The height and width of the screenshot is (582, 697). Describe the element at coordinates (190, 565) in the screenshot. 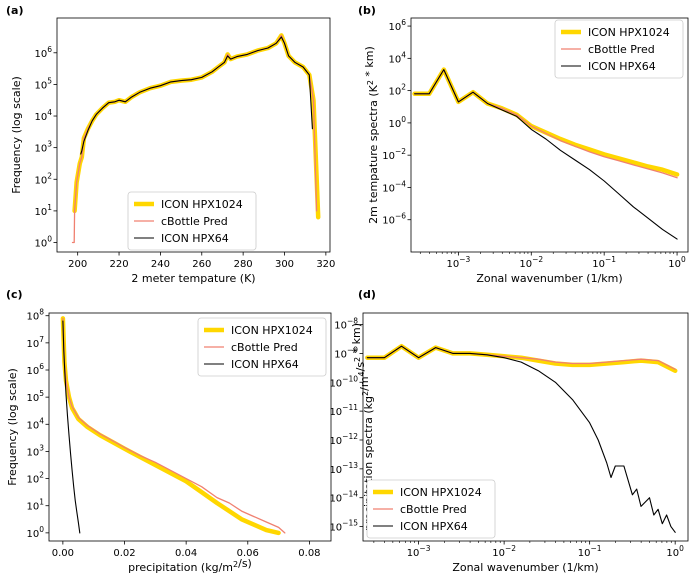

I see `x-axis-label: precipitation (kg/m2/s)` at that location.